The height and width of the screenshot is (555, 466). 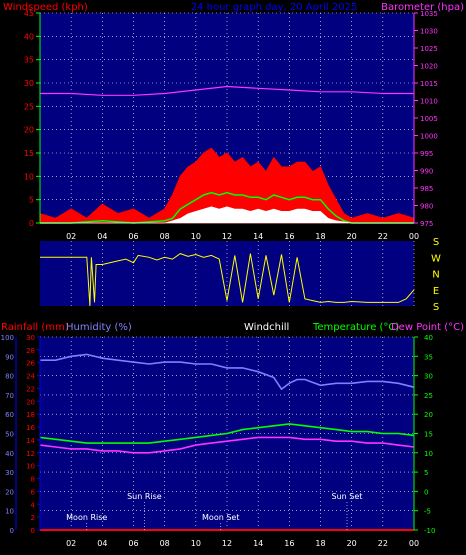 What do you see at coordinates (426, 473) in the screenshot?
I see `temp-tick-label-5: 5` at bounding box center [426, 473].